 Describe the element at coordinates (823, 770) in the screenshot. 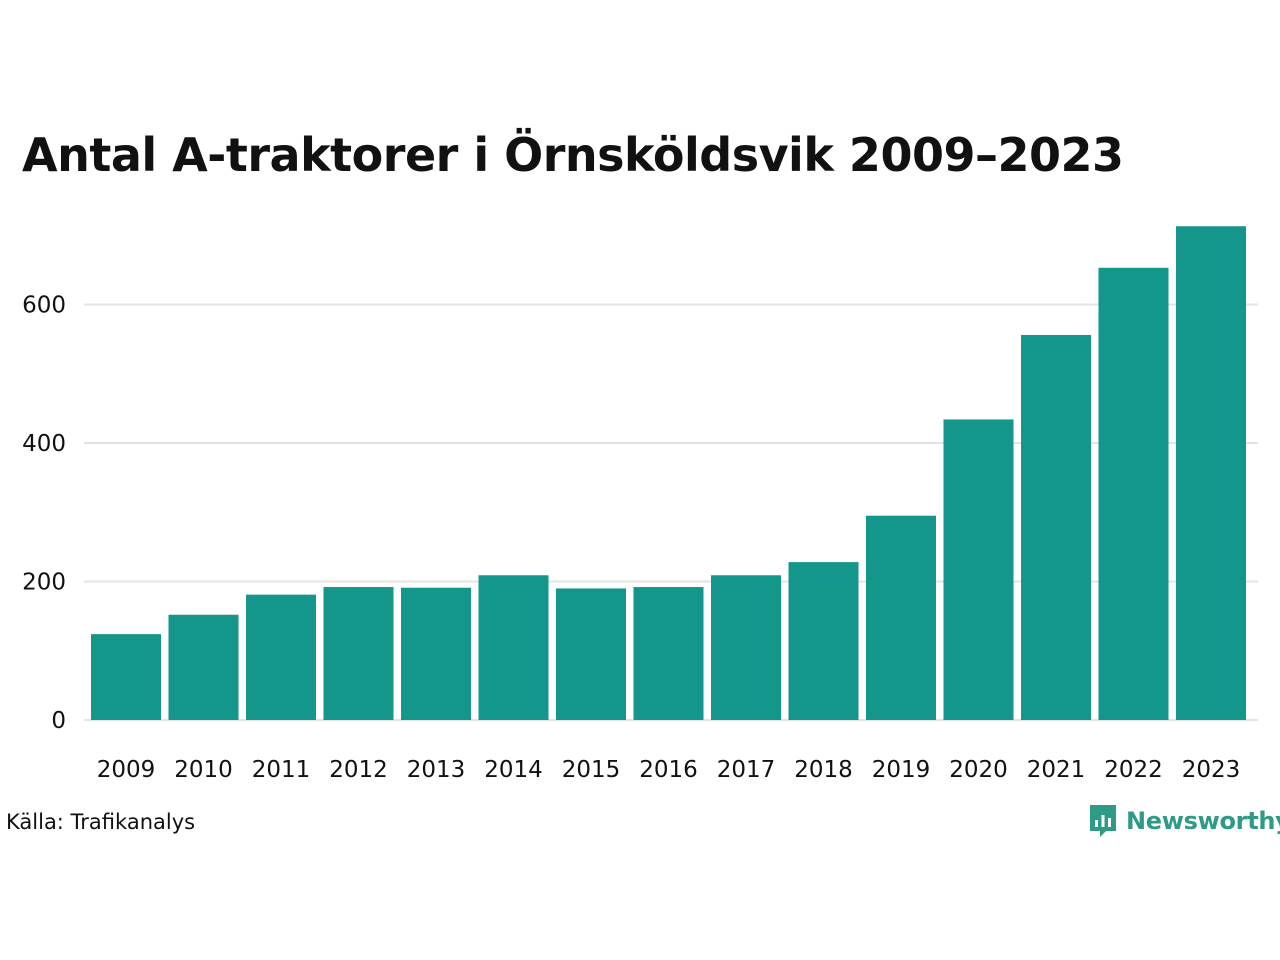

I see `x-tick-label: 2018` at that location.